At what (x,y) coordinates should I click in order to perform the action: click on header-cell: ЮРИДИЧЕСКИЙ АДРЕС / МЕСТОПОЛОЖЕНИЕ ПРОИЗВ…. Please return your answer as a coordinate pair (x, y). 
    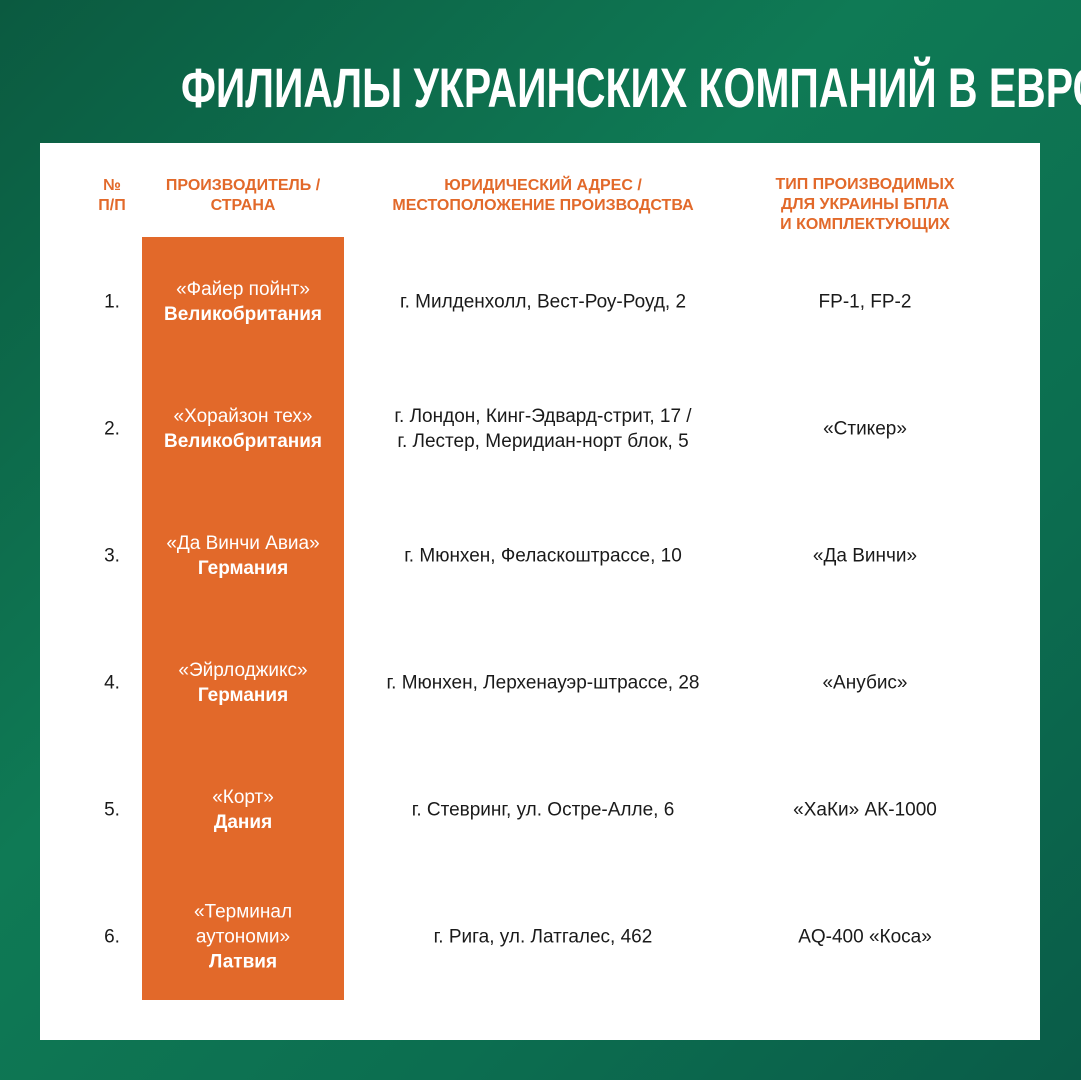
    Looking at the image, I should click on (542, 196).